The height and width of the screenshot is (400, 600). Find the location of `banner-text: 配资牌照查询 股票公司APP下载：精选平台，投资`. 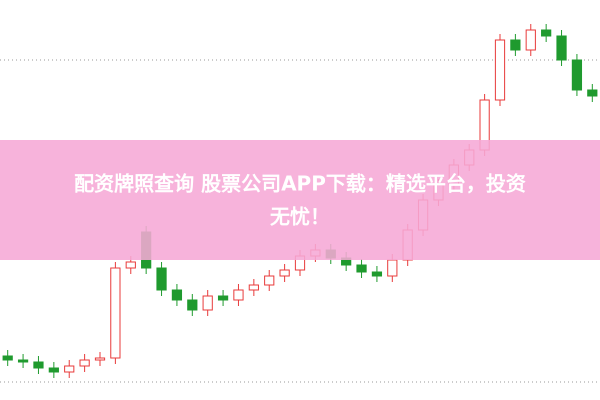

banner-text: 配资牌照查询 股票公司APP下载：精选平台，投资 is located at coordinates (300, 184).